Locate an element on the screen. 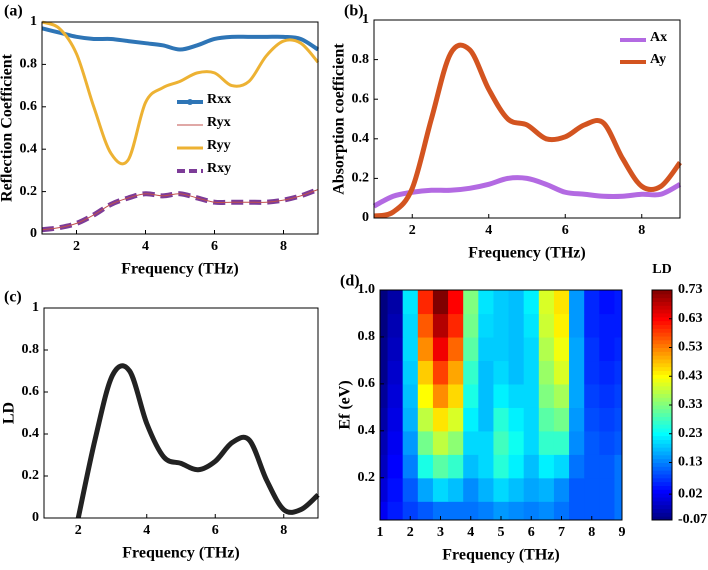 The image size is (708, 570). colorbar-tick-label: 0.23 is located at coordinates (690, 433).